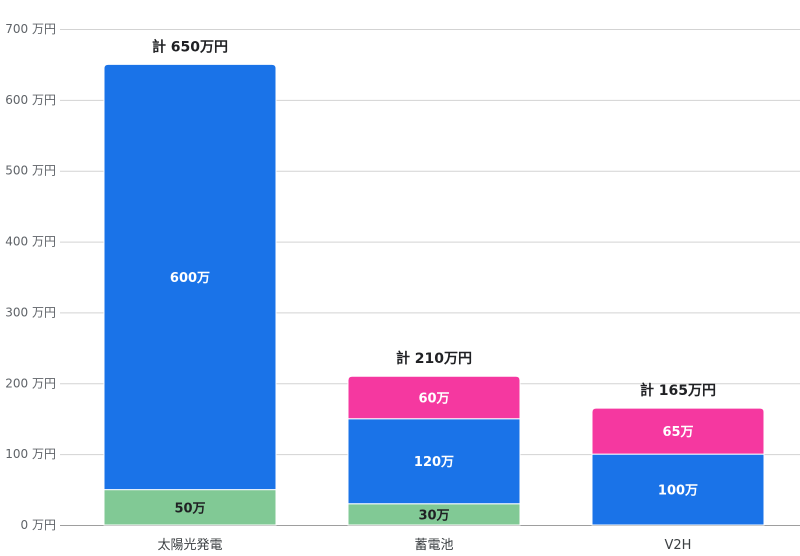 This screenshot has width=800, height=556. Describe the element at coordinates (434, 358) in the screenshot. I see `total-label: 計 210万円` at that location.